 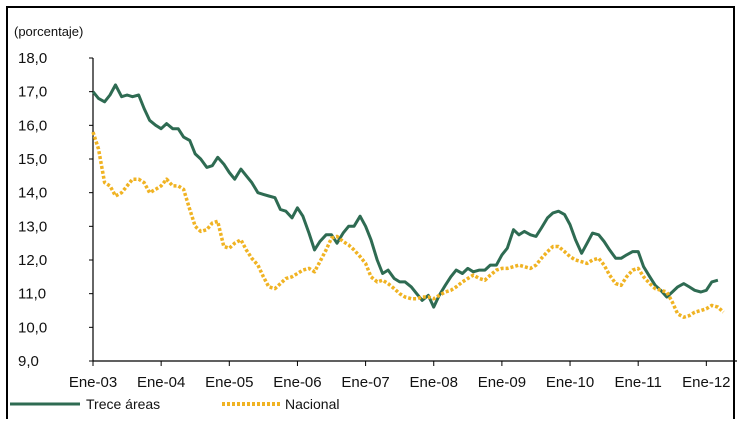 What do you see at coordinates (32, 58) in the screenshot?
I see `y-tick-label: 18,0` at bounding box center [32, 58].